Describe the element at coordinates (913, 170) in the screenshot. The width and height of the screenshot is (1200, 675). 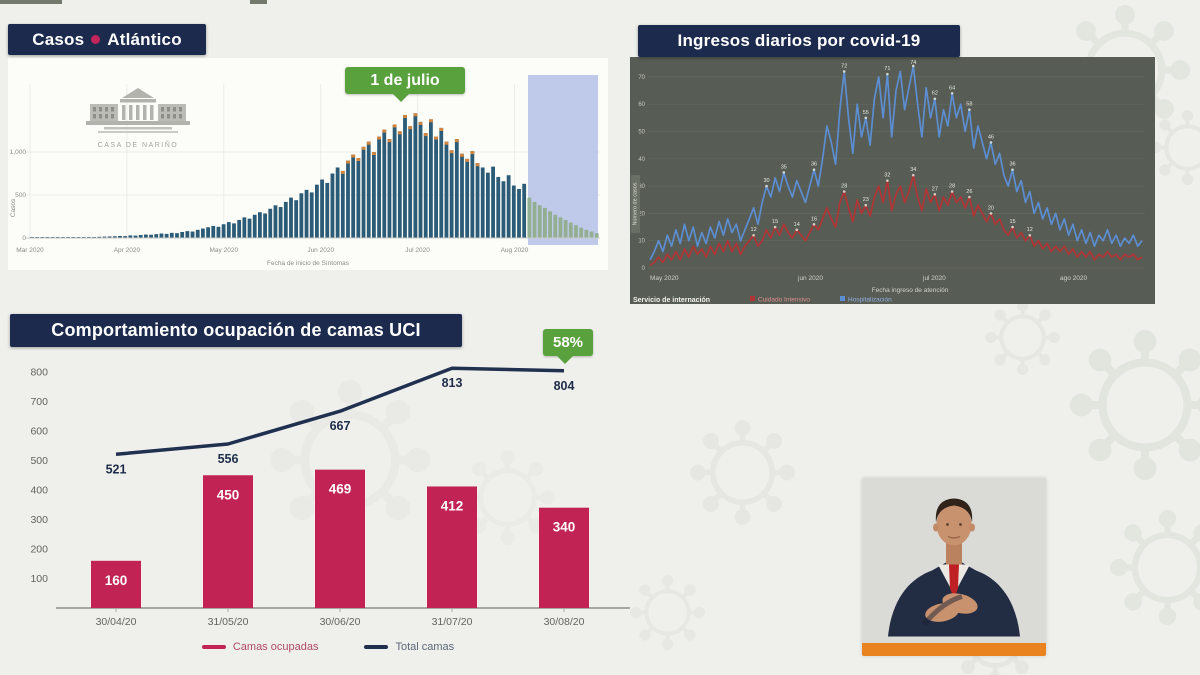
I see `data-label: 34` at that location.